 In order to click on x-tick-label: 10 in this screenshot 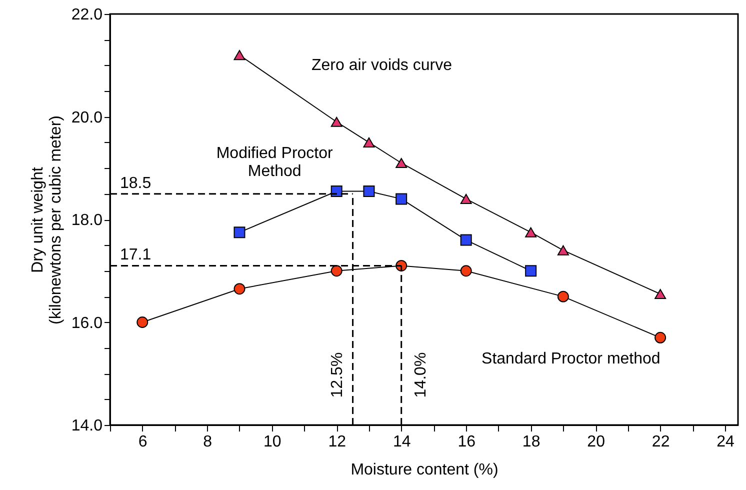, I will do `click(272, 442)`.